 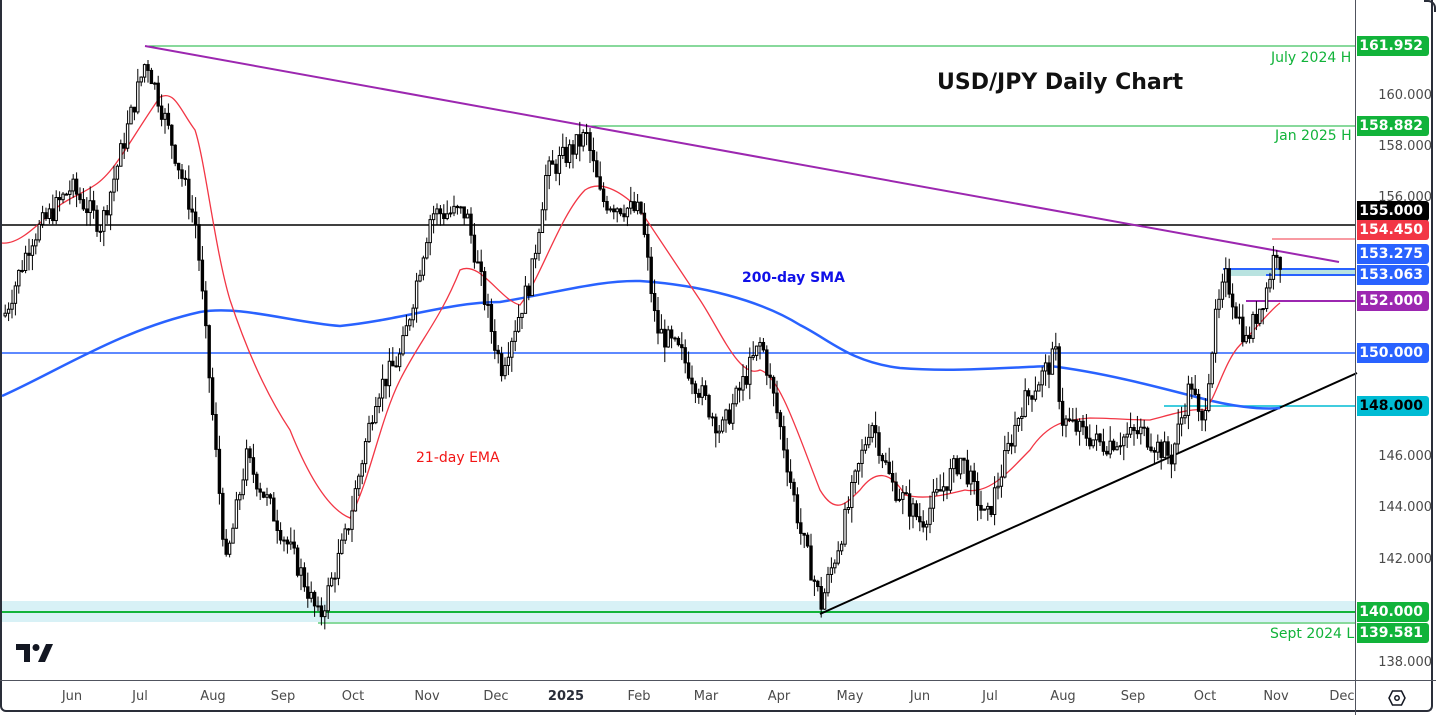 What do you see at coordinates (850, 696) in the screenshot?
I see `time-tick: May` at bounding box center [850, 696].